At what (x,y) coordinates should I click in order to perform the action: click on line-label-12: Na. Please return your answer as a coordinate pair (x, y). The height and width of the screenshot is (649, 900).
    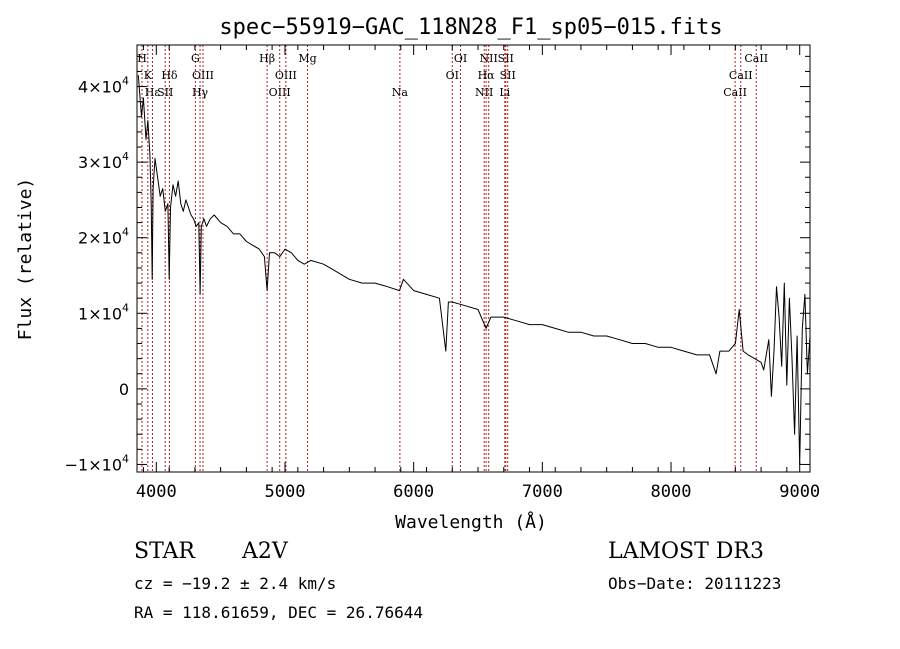
    Looking at the image, I should click on (400, 92).